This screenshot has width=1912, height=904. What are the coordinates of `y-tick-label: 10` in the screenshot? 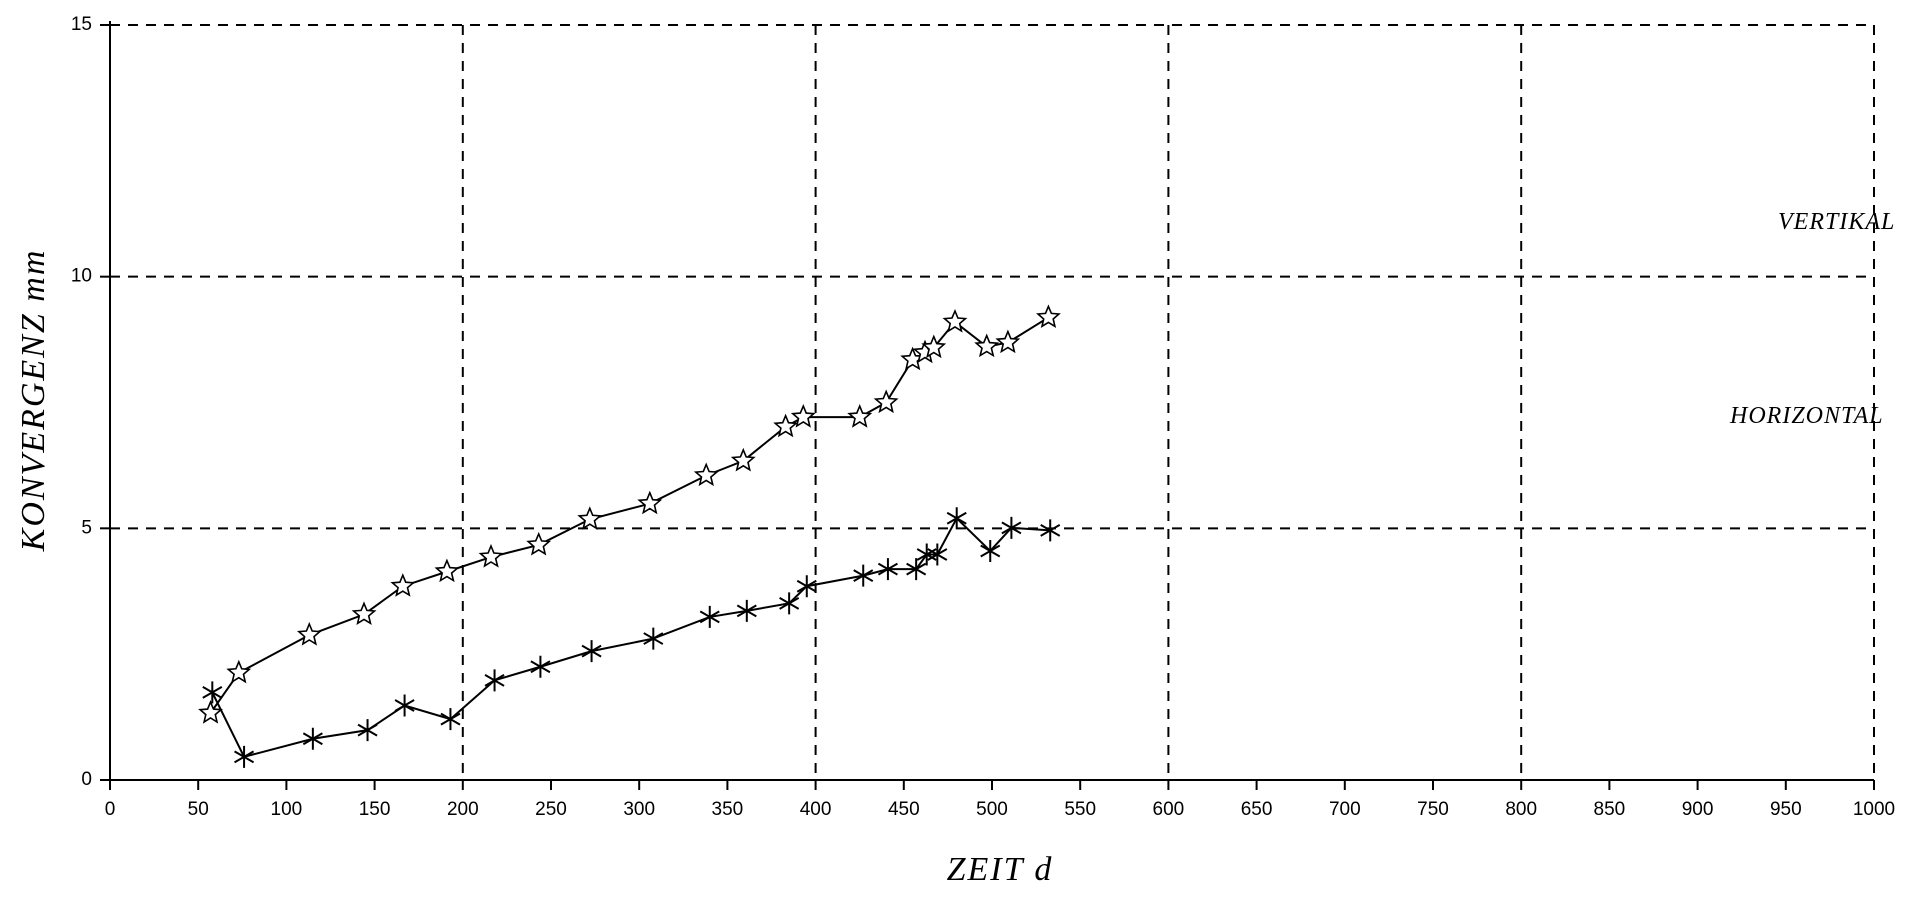 It's located at (81, 276).